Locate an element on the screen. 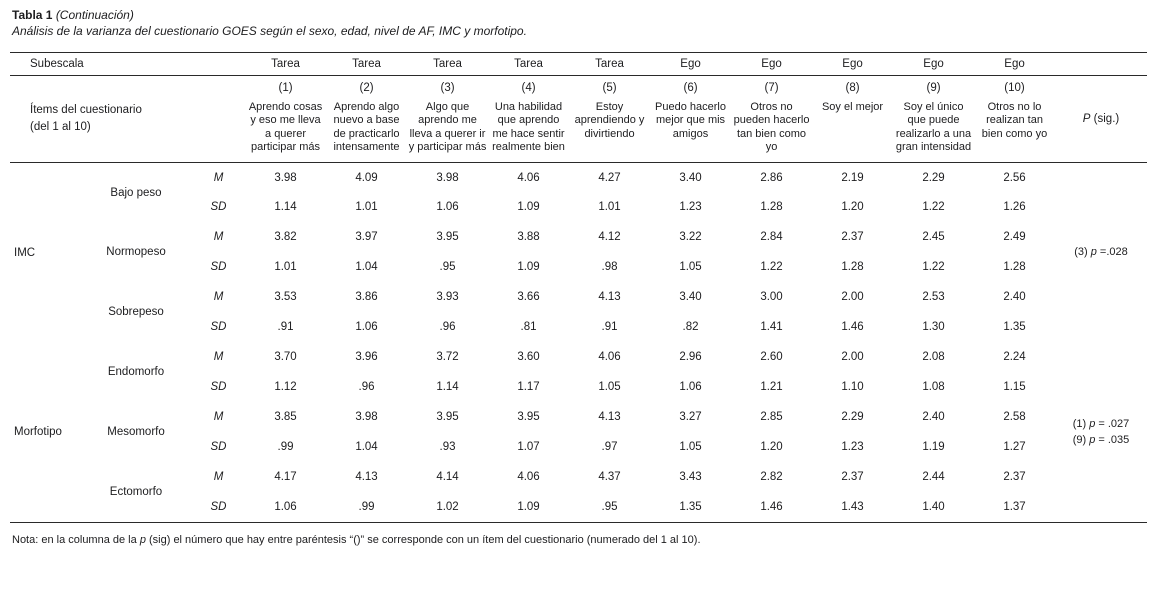 The height and width of the screenshot is (607, 1157). mean-value-ectomorfo-item7: 2.82 is located at coordinates (771, 477).